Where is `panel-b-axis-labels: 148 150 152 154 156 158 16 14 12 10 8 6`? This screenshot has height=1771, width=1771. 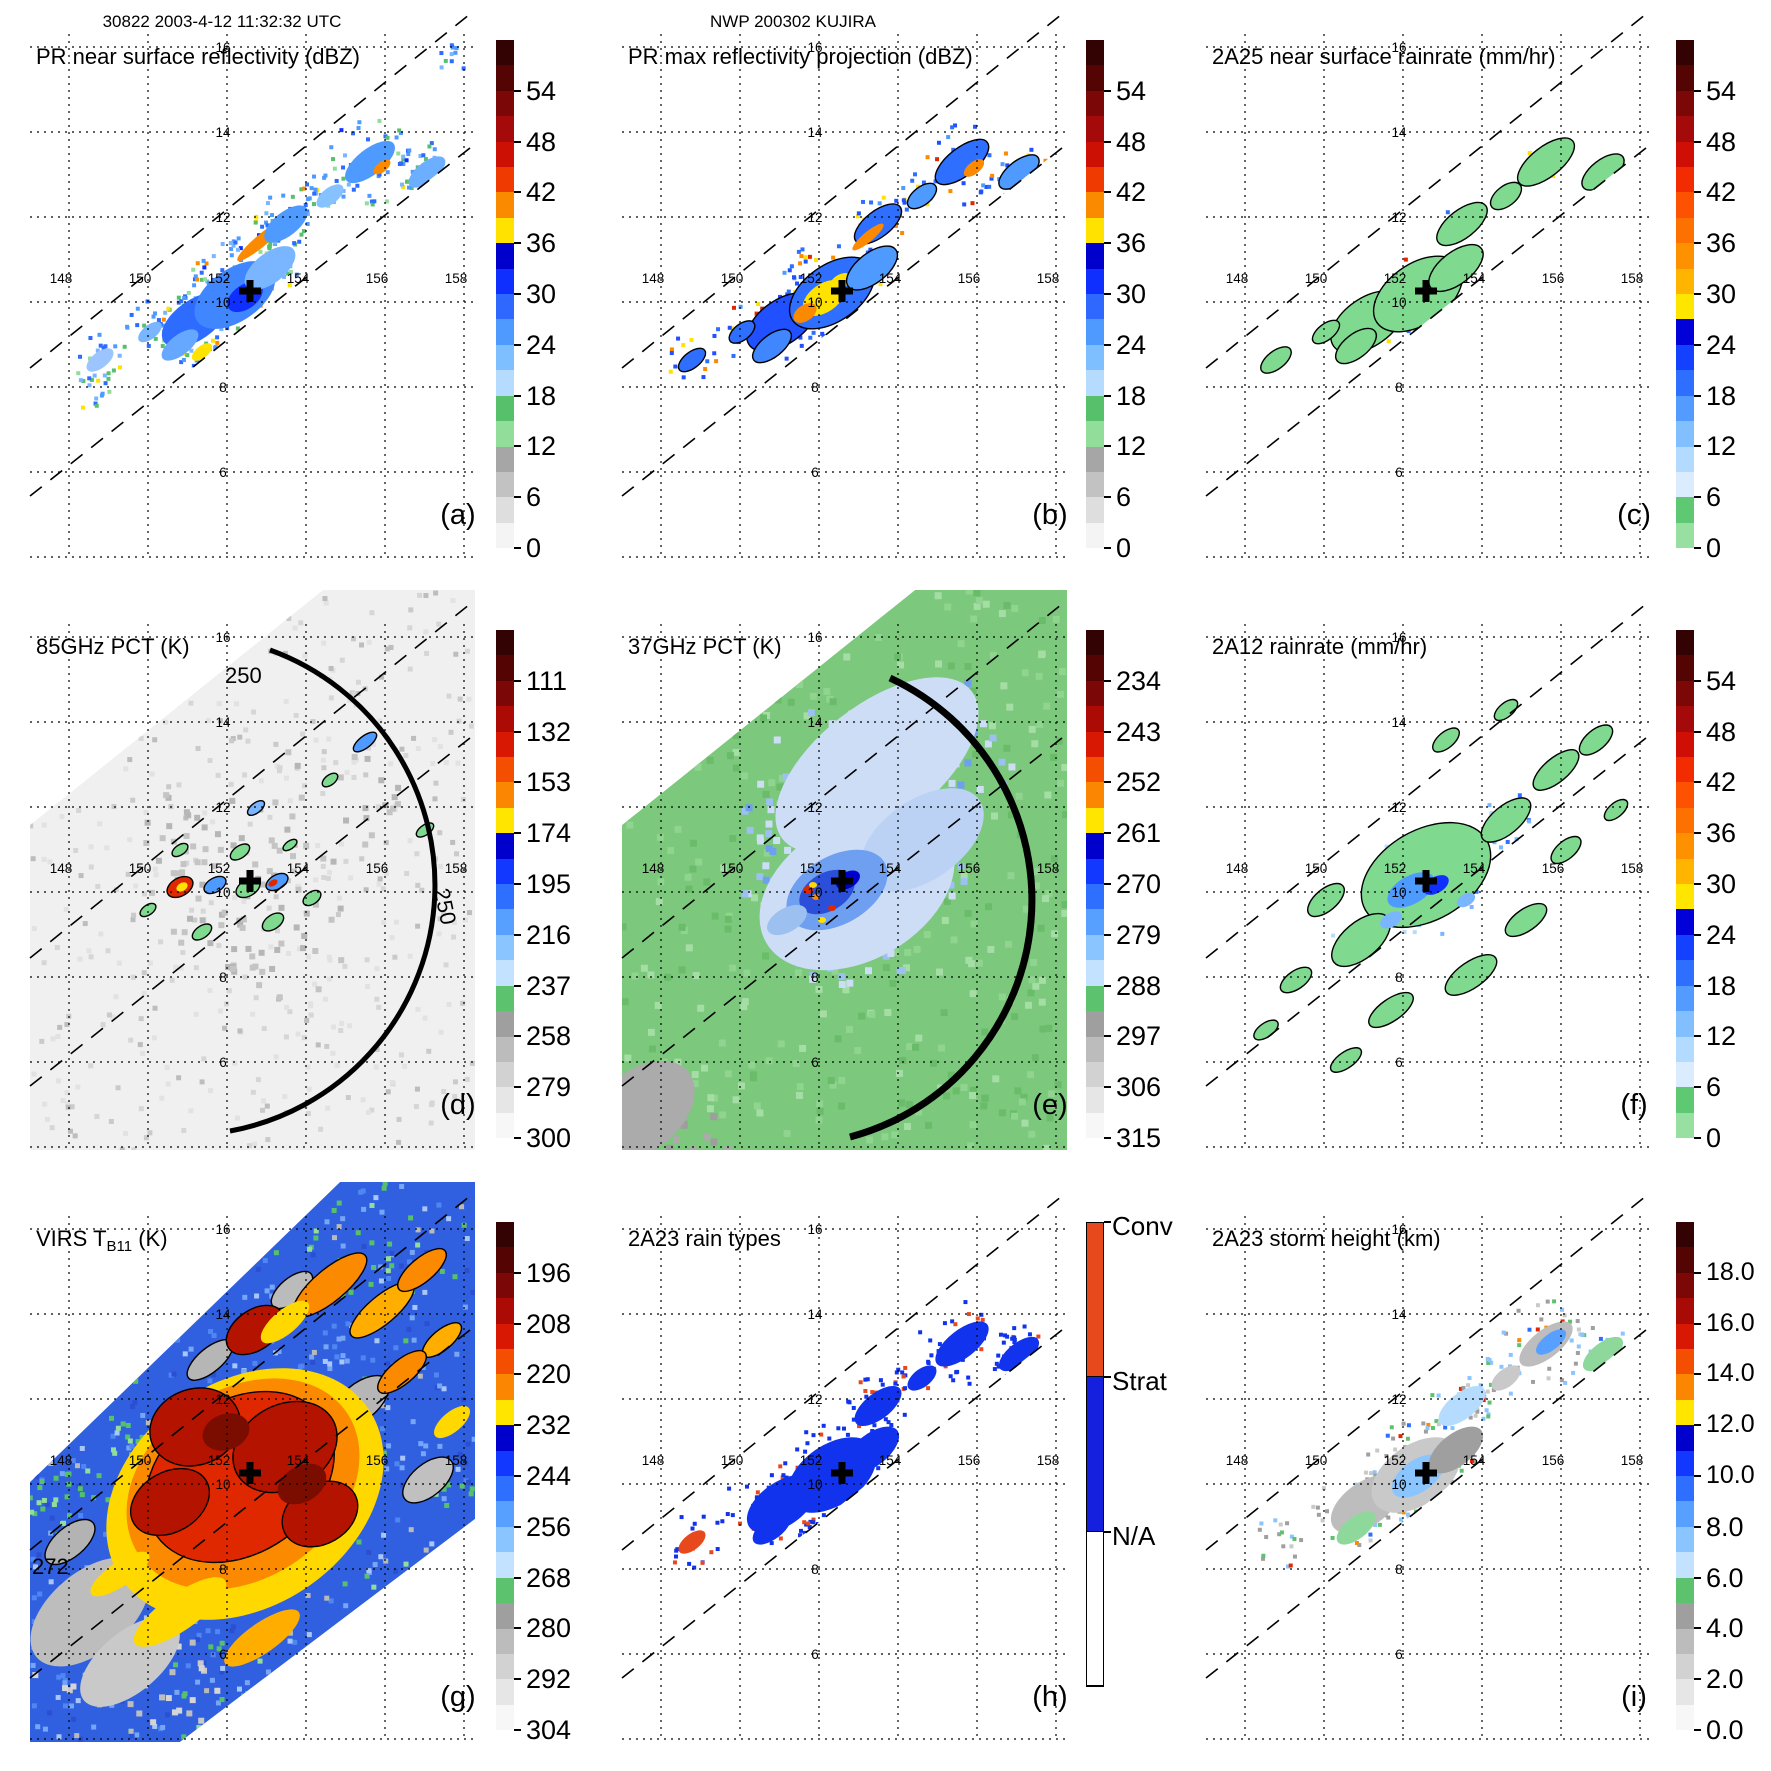 panel-b-axis-labels: 148 150 152 154 156 158 16 14 12 10 8 6 is located at coordinates (851, 260).